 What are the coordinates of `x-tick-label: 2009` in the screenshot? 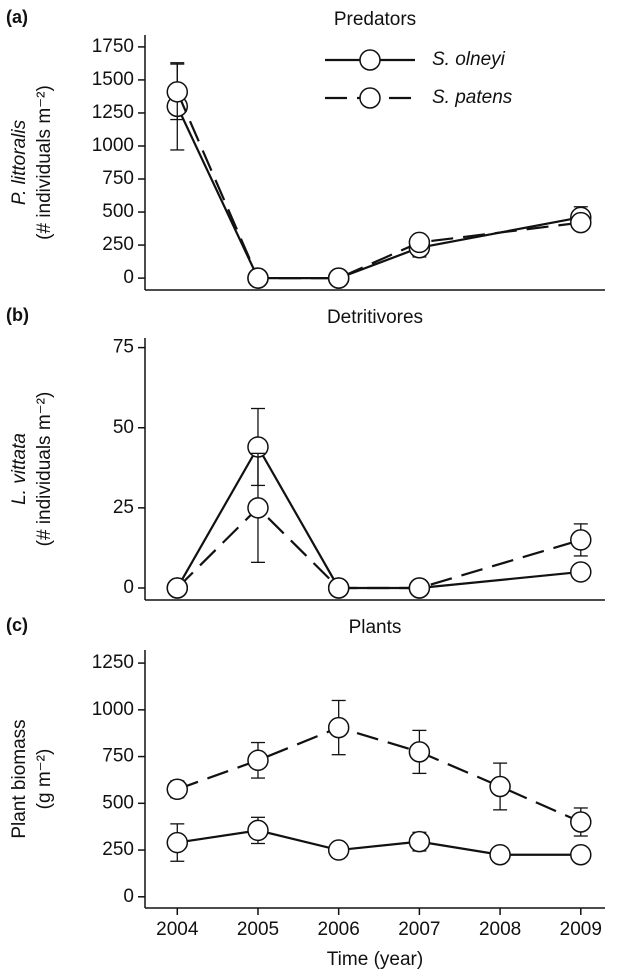 It's located at (581, 929).